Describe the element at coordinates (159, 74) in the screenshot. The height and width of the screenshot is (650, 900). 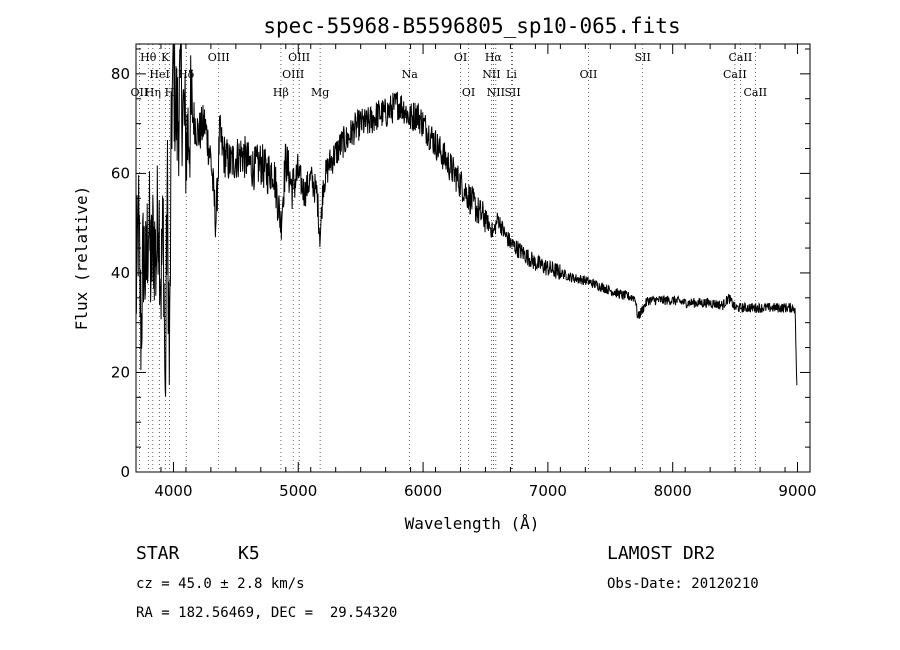
I see `spectral-line-label: HeI` at that location.